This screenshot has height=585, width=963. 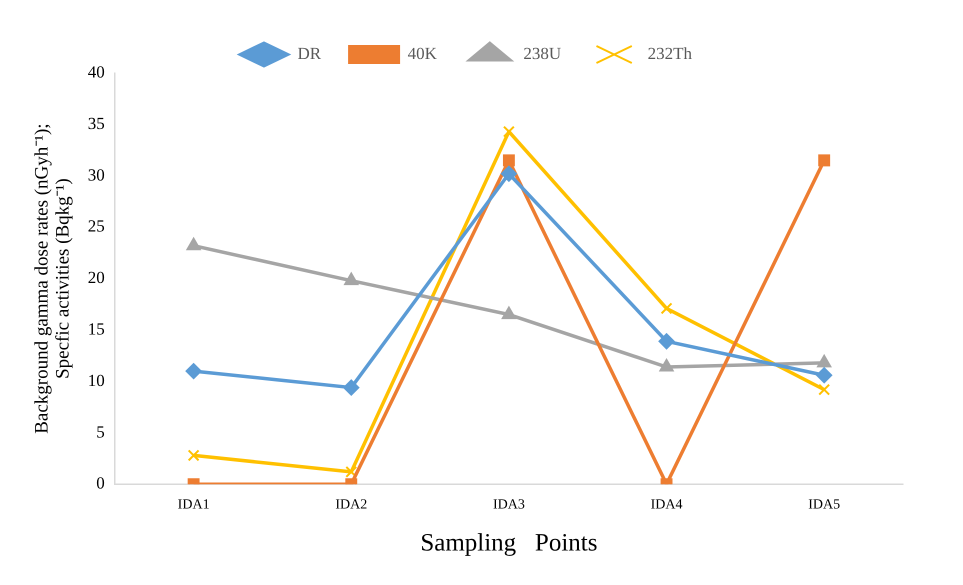 I want to click on legend-label: 238U, so click(x=542, y=53).